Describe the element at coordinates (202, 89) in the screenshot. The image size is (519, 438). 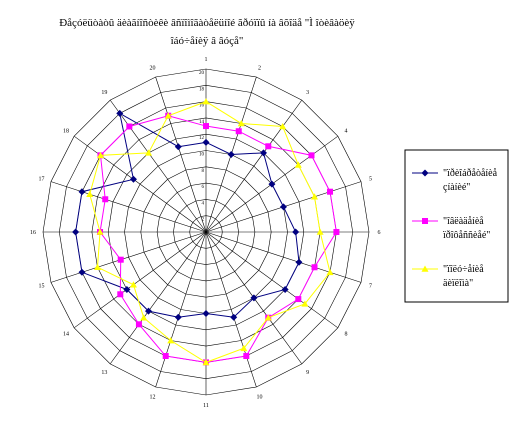
I see `r-tick-label: 18` at that location.